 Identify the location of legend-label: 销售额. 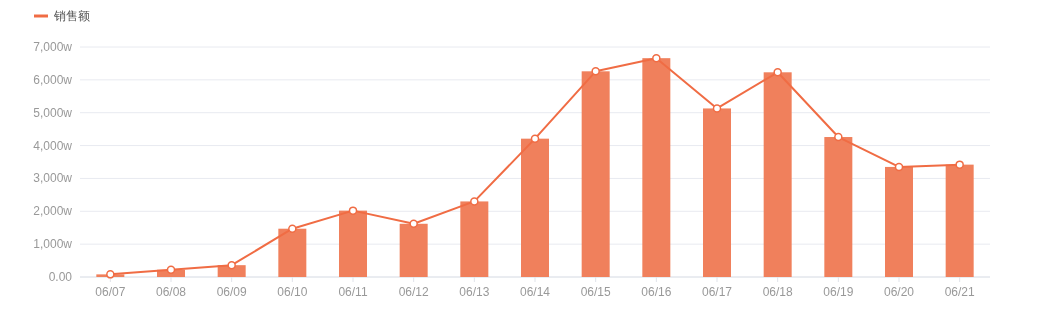
(71, 16).